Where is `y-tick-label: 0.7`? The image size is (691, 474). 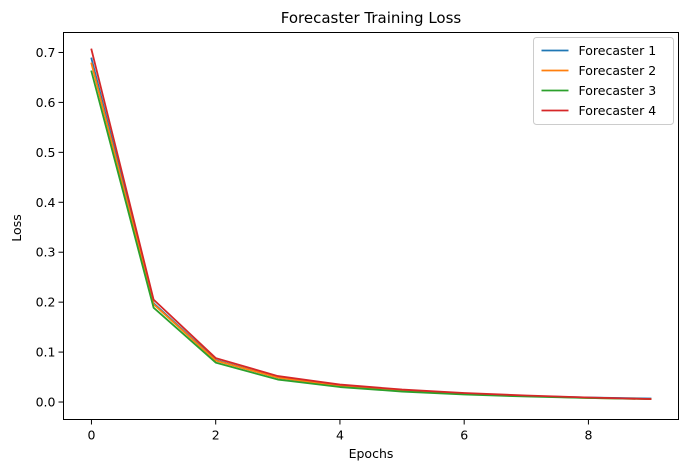
y-tick-label: 0.7 is located at coordinates (46, 52).